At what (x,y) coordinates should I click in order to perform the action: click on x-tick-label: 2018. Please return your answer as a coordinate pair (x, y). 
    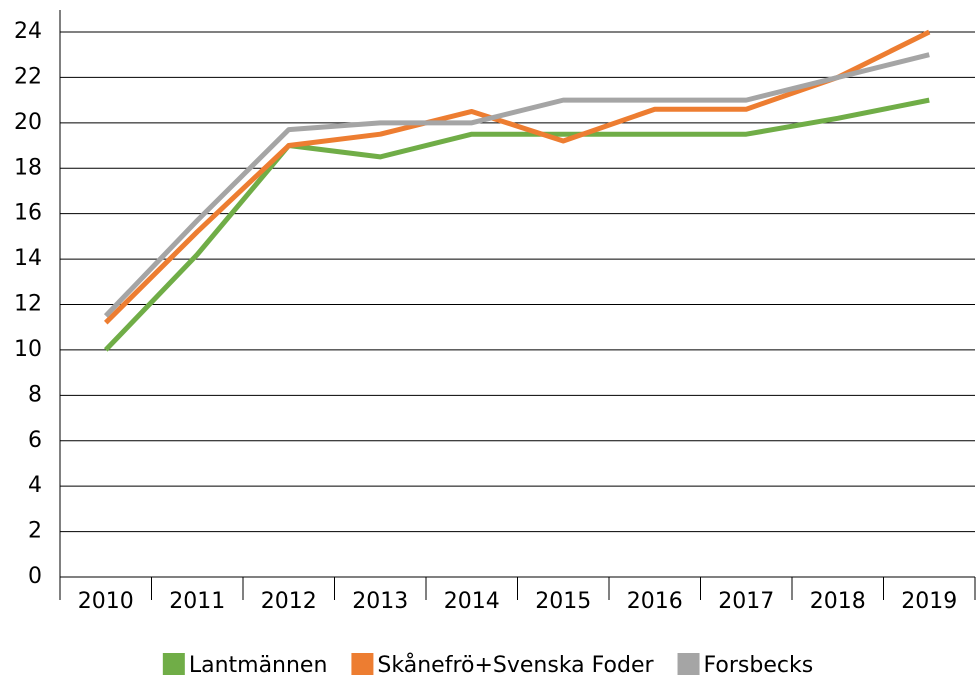
    Looking at the image, I should click on (838, 601).